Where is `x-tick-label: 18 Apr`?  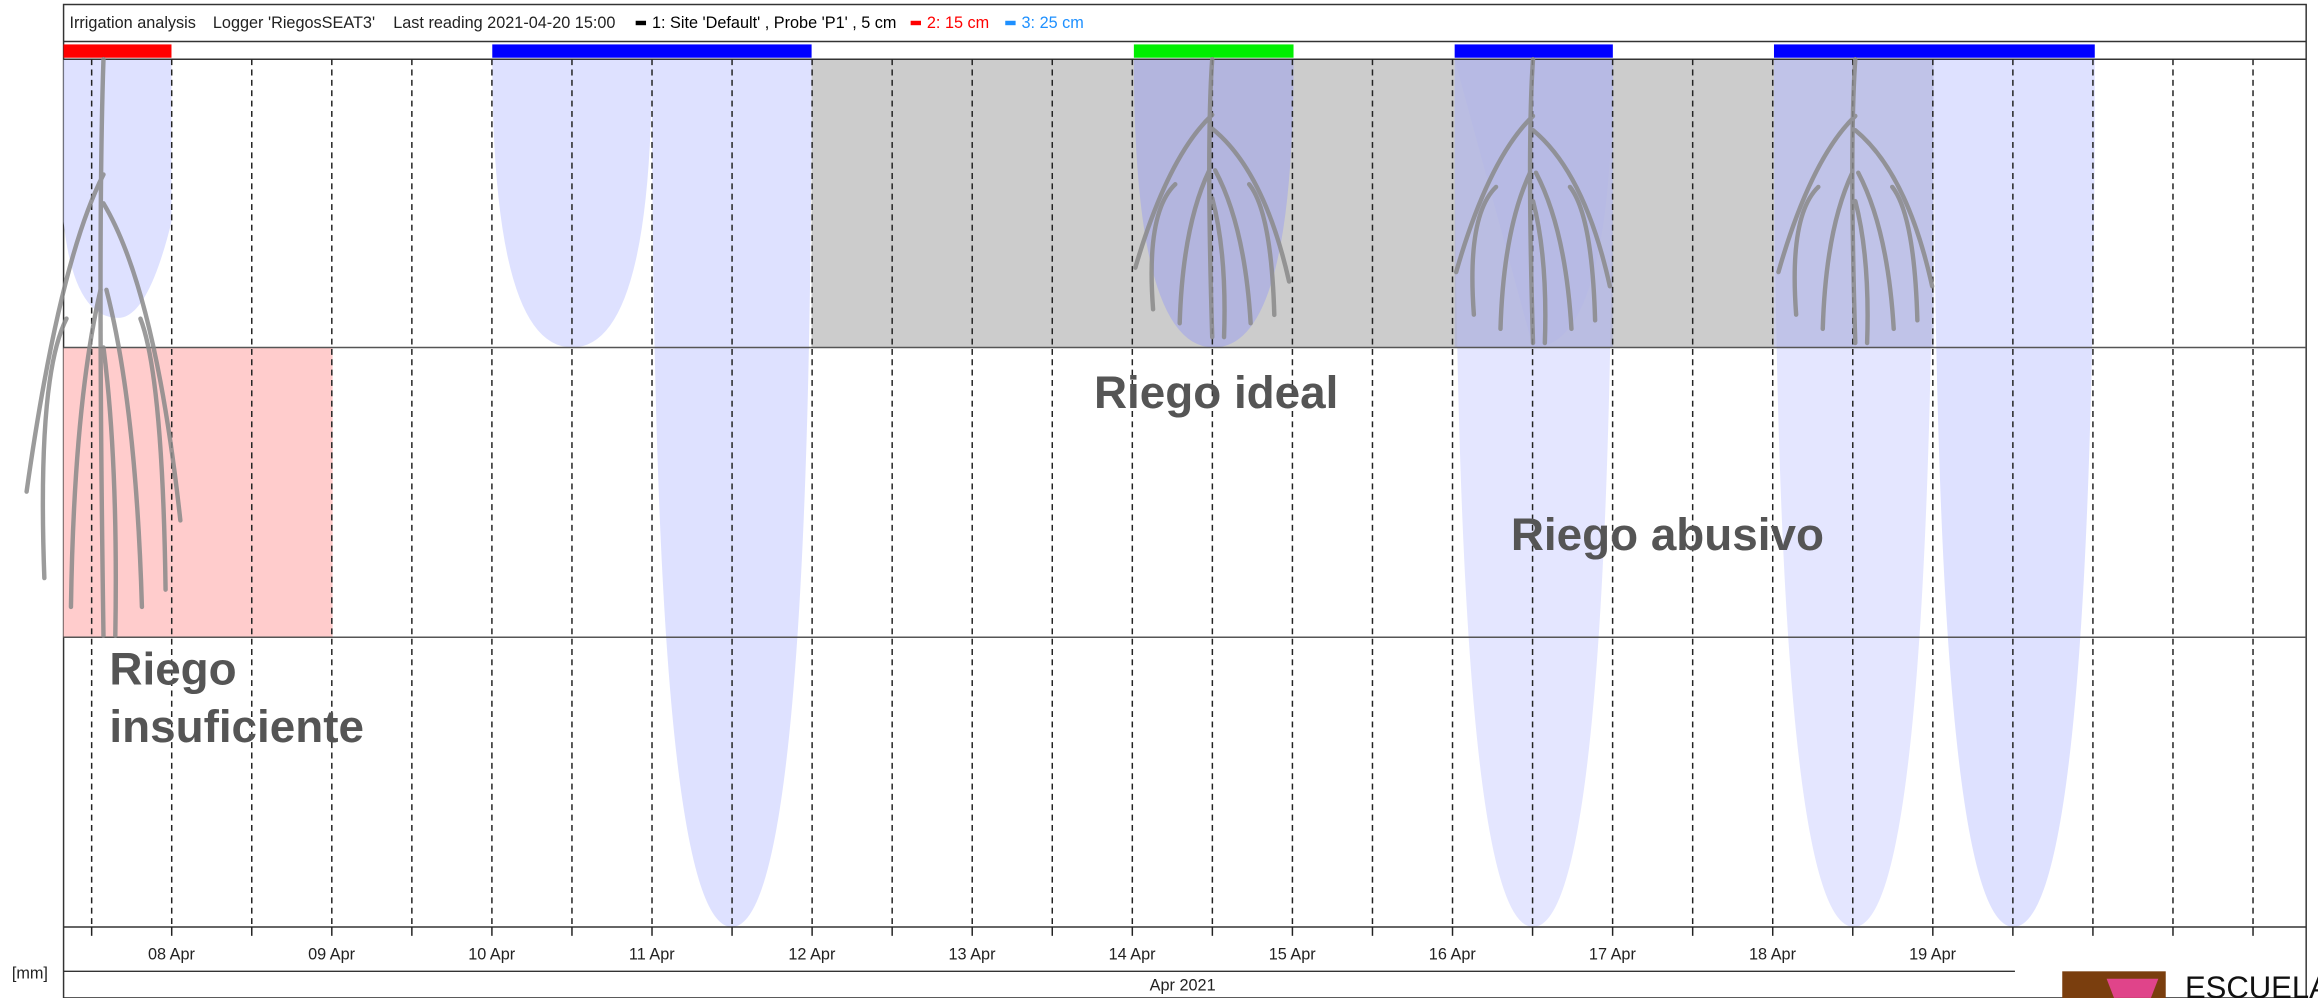
x-tick-label: 18 Apr is located at coordinates (1773, 954).